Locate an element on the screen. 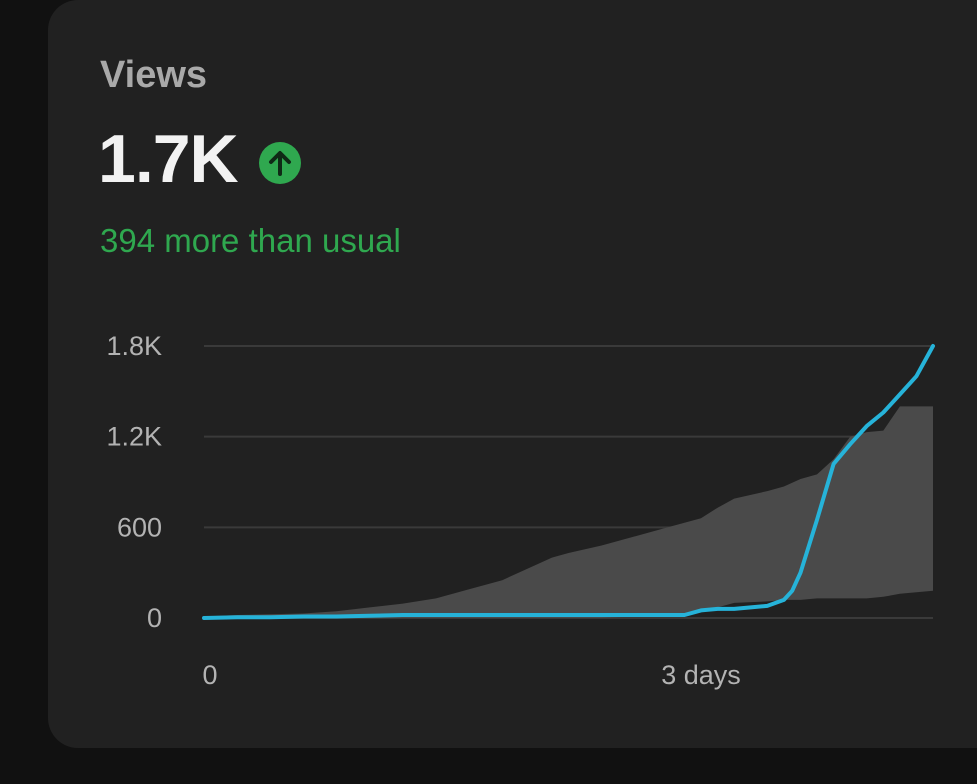 The image size is (977, 784). x-tick-label: 0 is located at coordinates (209, 675).